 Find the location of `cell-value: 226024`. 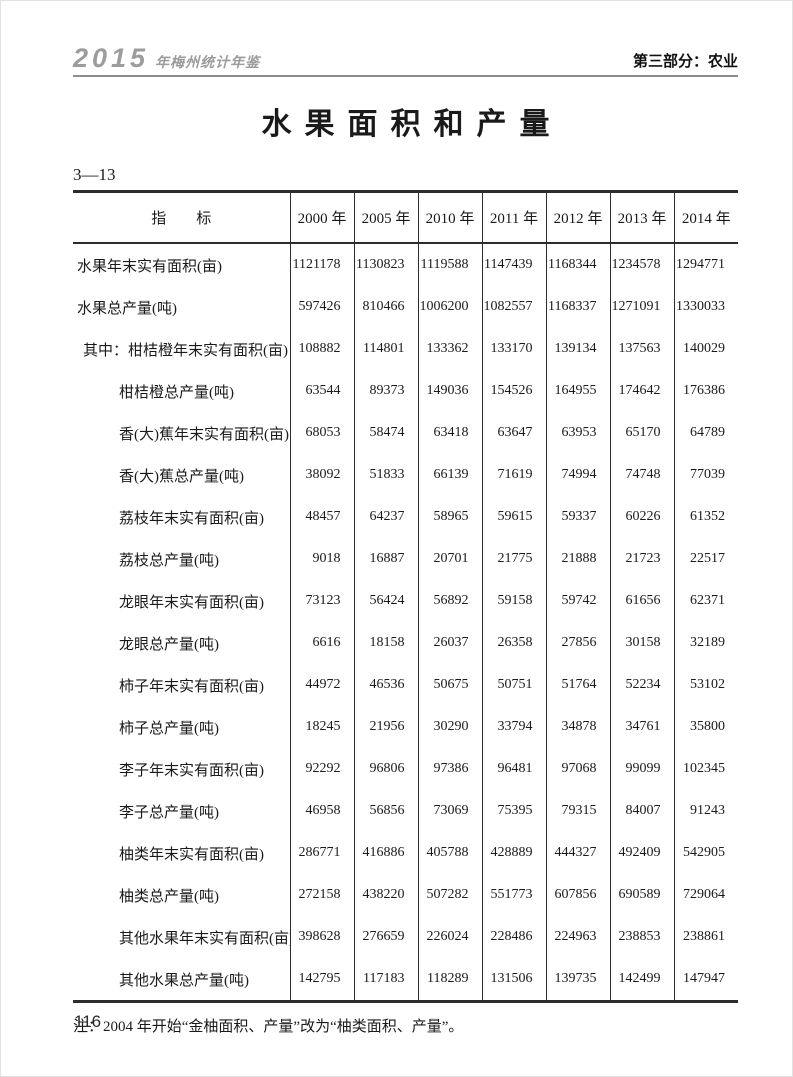

cell-value: 226024 is located at coordinates (449, 937).